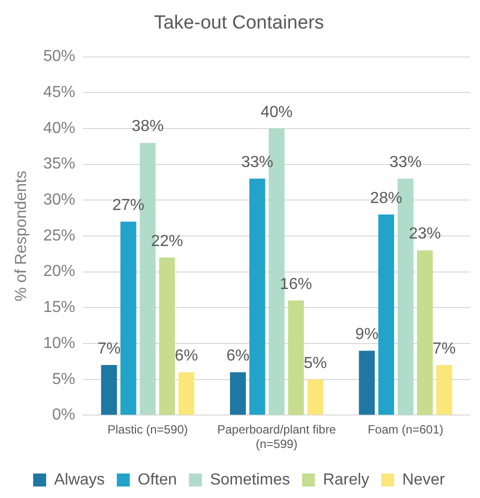 The width and height of the screenshot is (480, 498). I want to click on y-tick-label: 0%, so click(64, 415).